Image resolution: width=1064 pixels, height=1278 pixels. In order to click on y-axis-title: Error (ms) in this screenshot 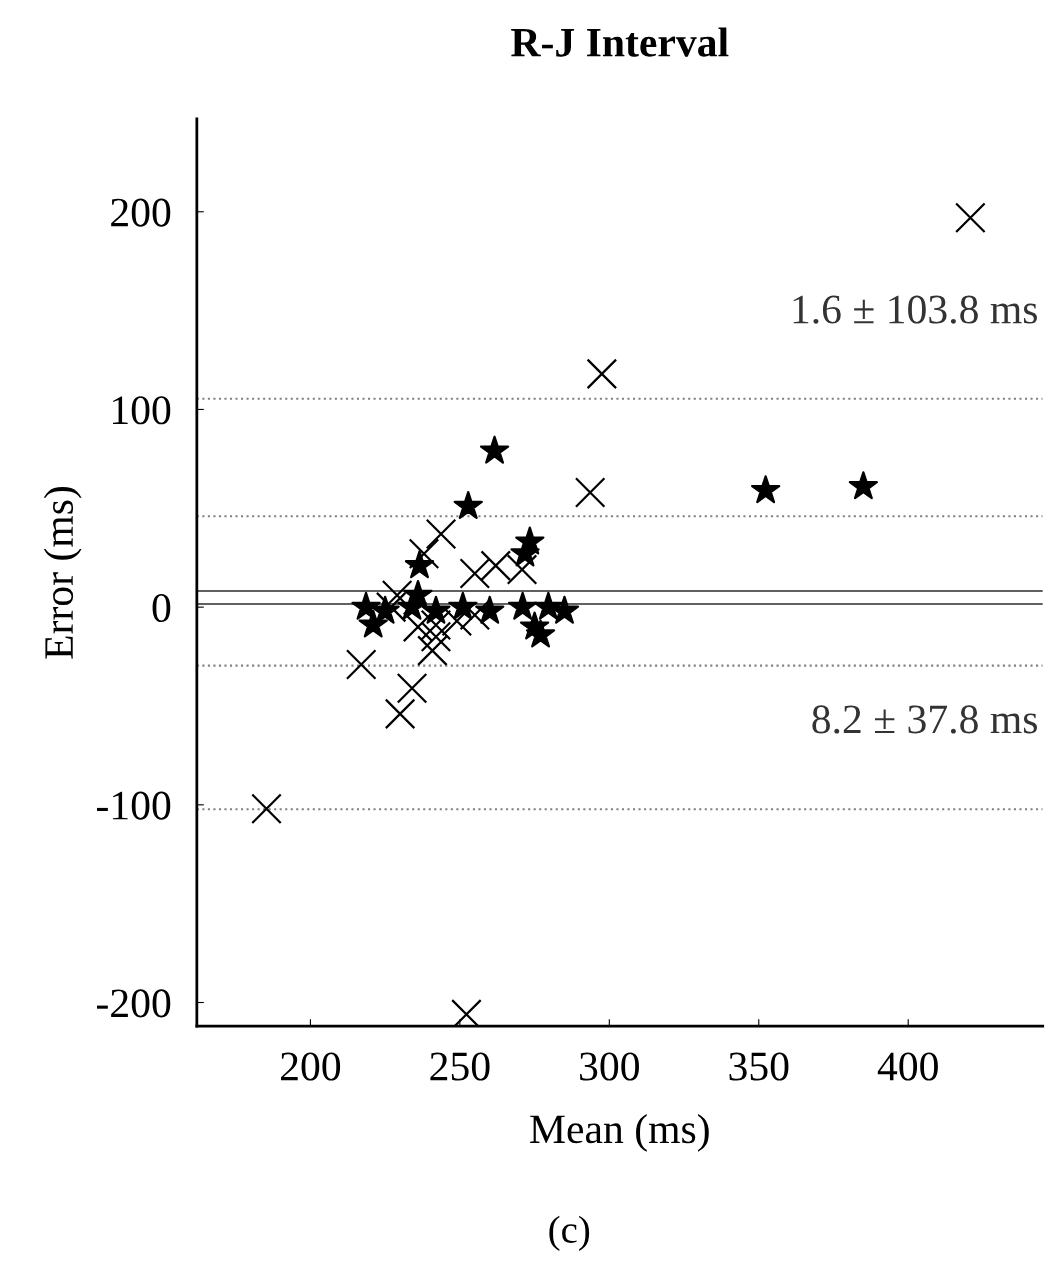, I will do `click(62, 573)`.